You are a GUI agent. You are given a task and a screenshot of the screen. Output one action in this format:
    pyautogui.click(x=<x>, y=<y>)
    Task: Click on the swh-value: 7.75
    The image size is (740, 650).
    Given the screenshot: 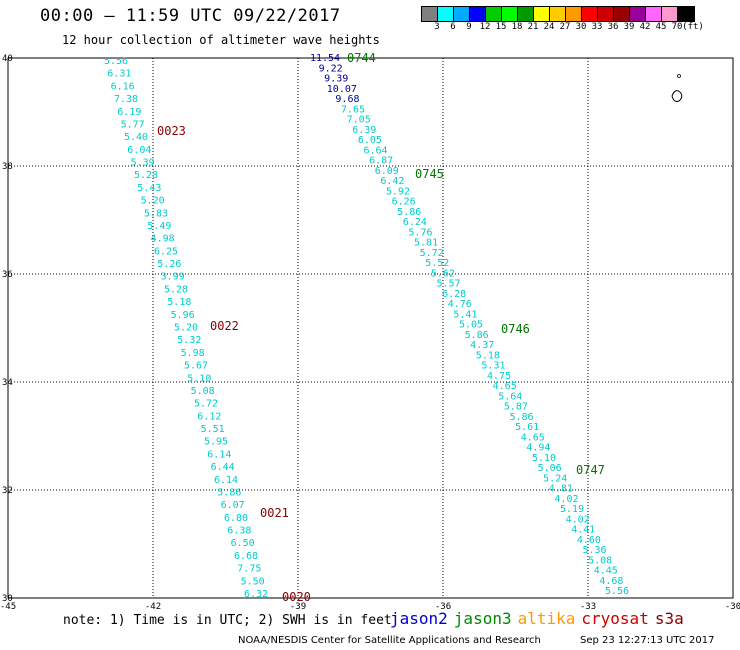 What is the action you would take?
    pyautogui.click(x=249, y=569)
    